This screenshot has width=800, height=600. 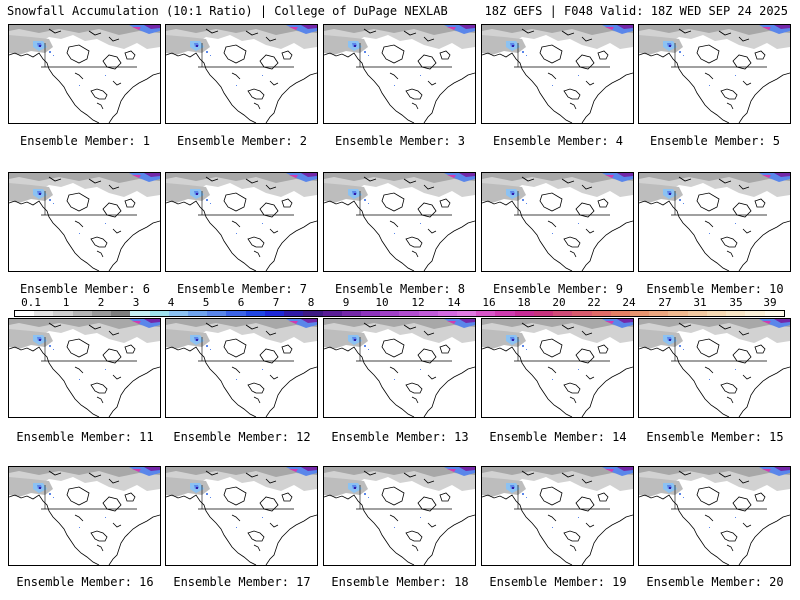 I want to click on ensemble-member-label: Ensemble Member: 5, so click(x=715, y=141).